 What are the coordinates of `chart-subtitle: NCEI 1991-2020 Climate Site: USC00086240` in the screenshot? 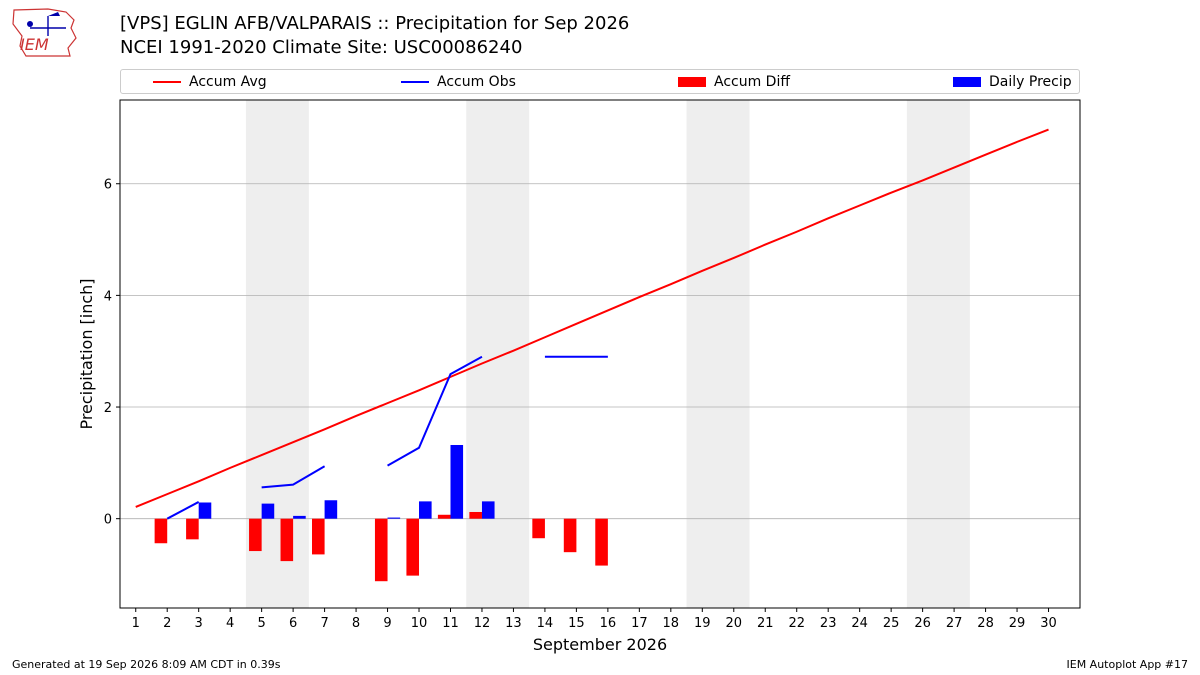 It's located at (321, 47).